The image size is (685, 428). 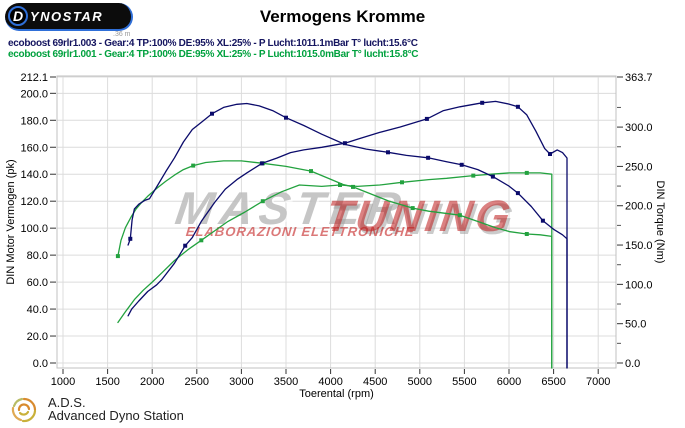 I want to click on ads-abbr: A.D.S., so click(x=67, y=402).